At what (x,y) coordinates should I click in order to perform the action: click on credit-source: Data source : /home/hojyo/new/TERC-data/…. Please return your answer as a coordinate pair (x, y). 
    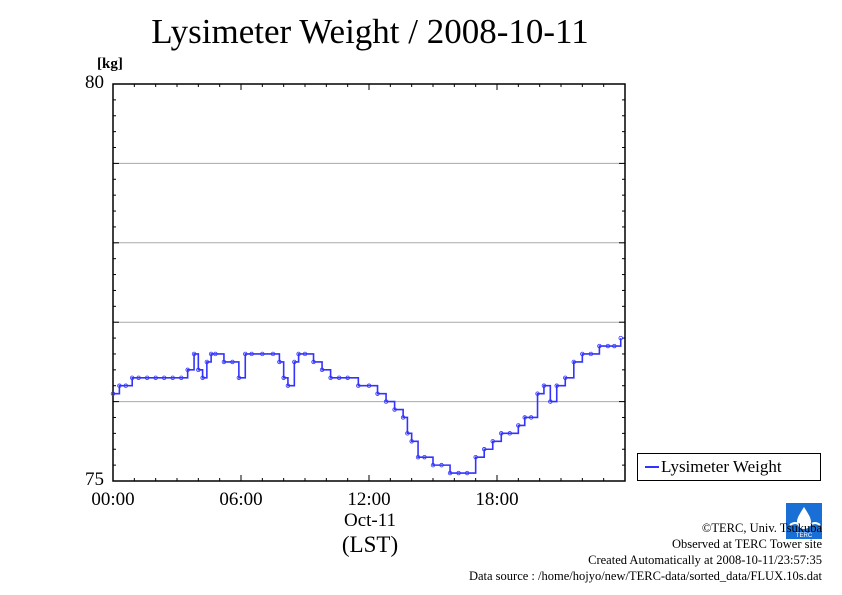
    Looking at the image, I should click on (645, 576).